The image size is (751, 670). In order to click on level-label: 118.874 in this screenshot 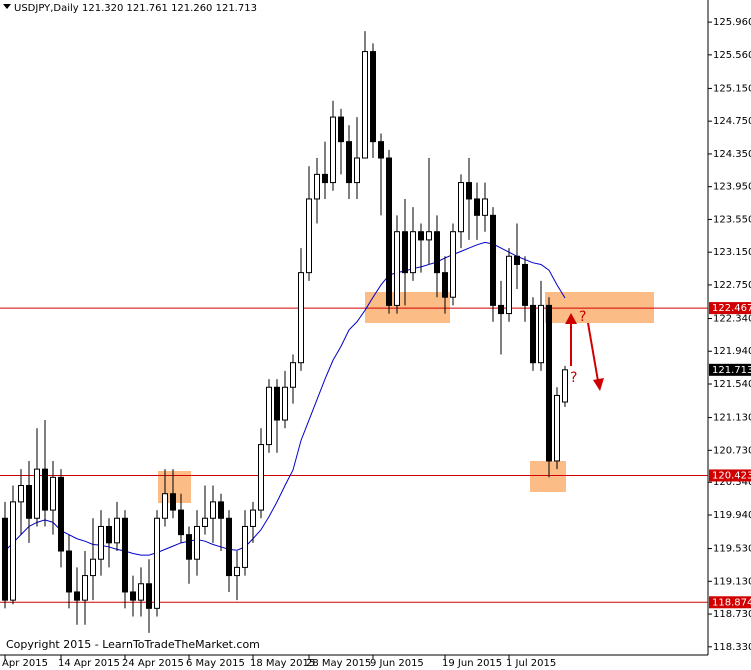, I will do `click(731, 602)`.